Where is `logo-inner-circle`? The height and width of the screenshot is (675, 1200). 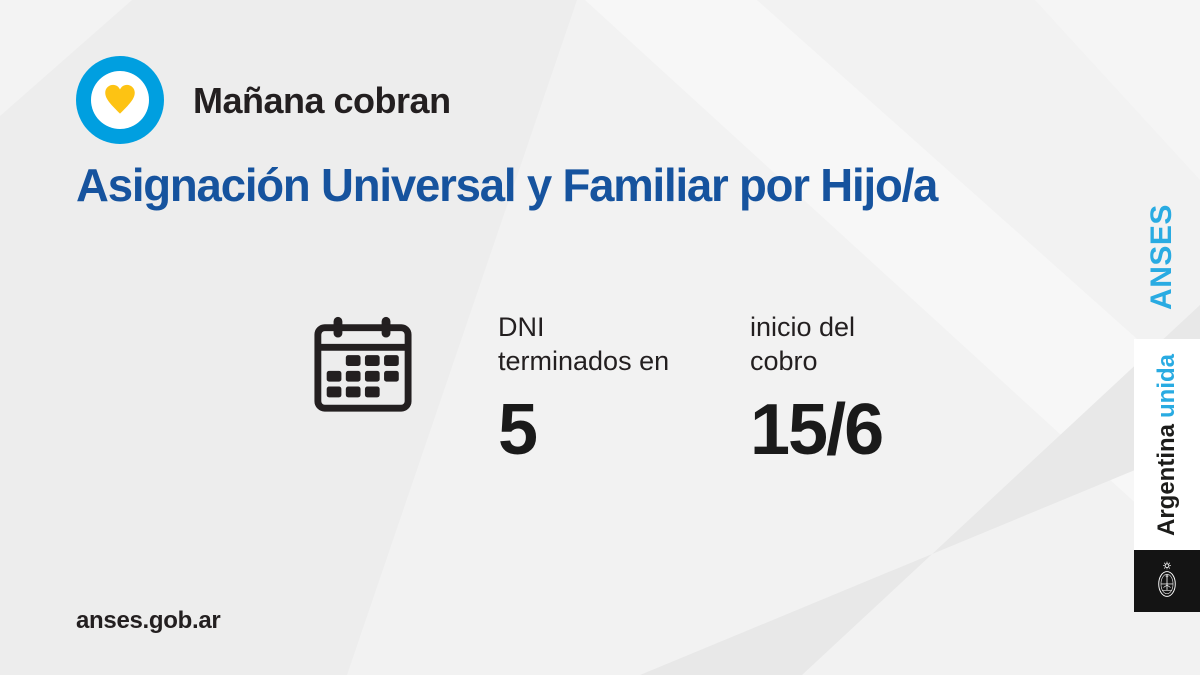
logo-inner-circle is located at coordinates (120, 100).